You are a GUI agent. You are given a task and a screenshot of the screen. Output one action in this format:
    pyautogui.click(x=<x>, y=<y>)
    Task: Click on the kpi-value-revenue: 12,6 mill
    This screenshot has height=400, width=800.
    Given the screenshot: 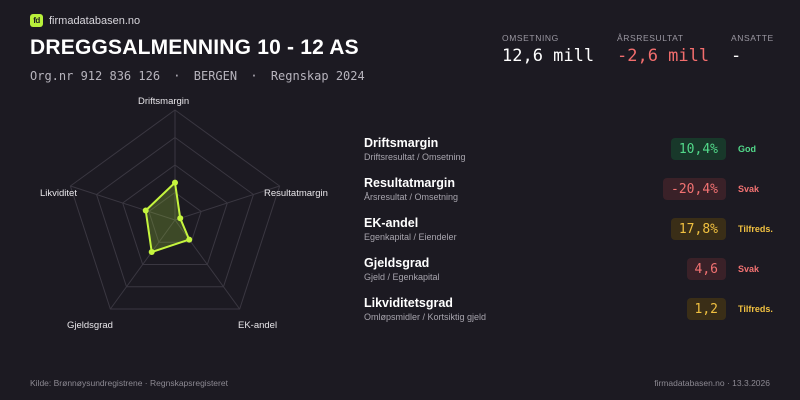 What is the action you would take?
    pyautogui.click(x=548, y=56)
    